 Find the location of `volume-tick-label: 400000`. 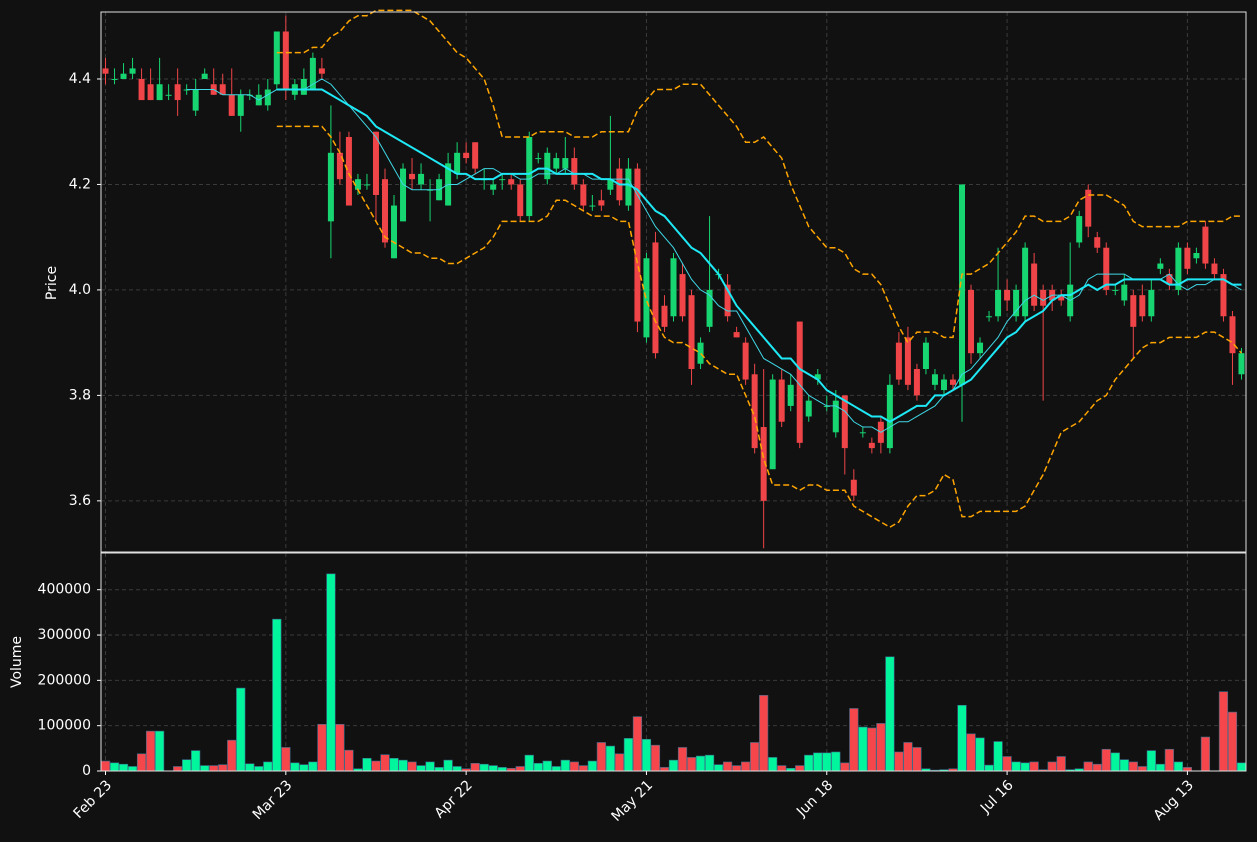

volume-tick-label: 400000 is located at coordinates (64, 590).